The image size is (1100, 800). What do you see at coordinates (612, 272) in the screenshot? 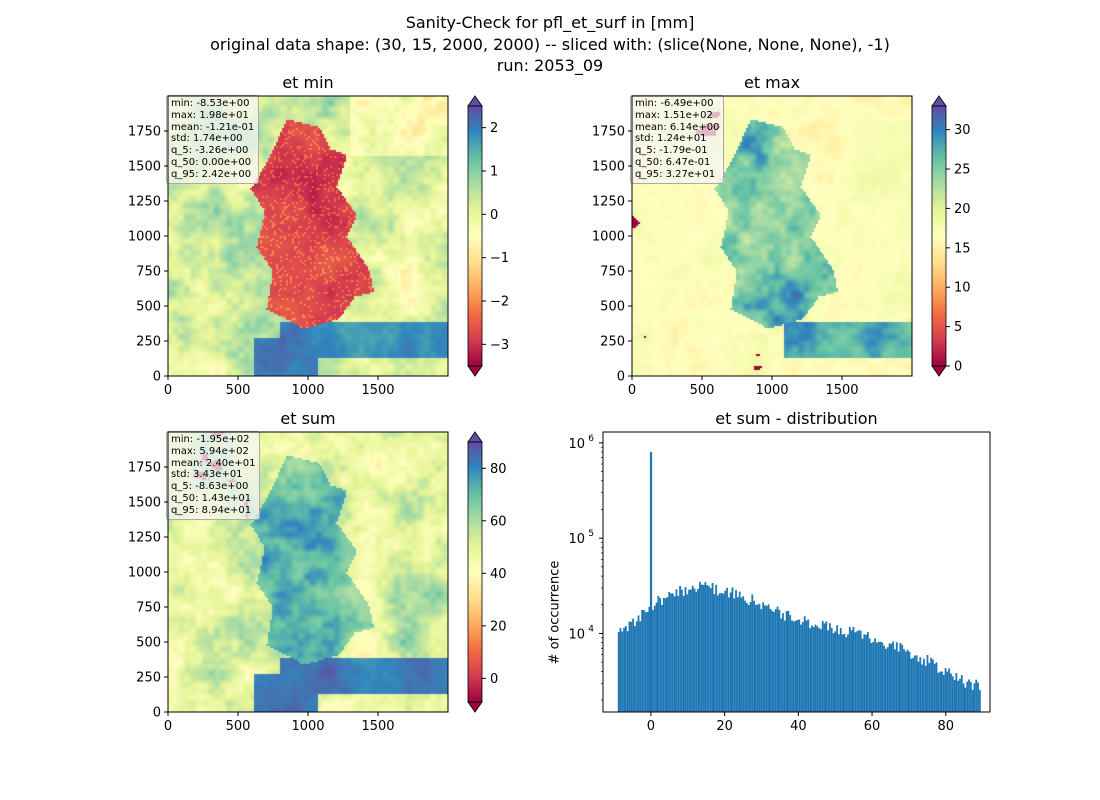
I see `y-tick-label: 750` at bounding box center [612, 272].